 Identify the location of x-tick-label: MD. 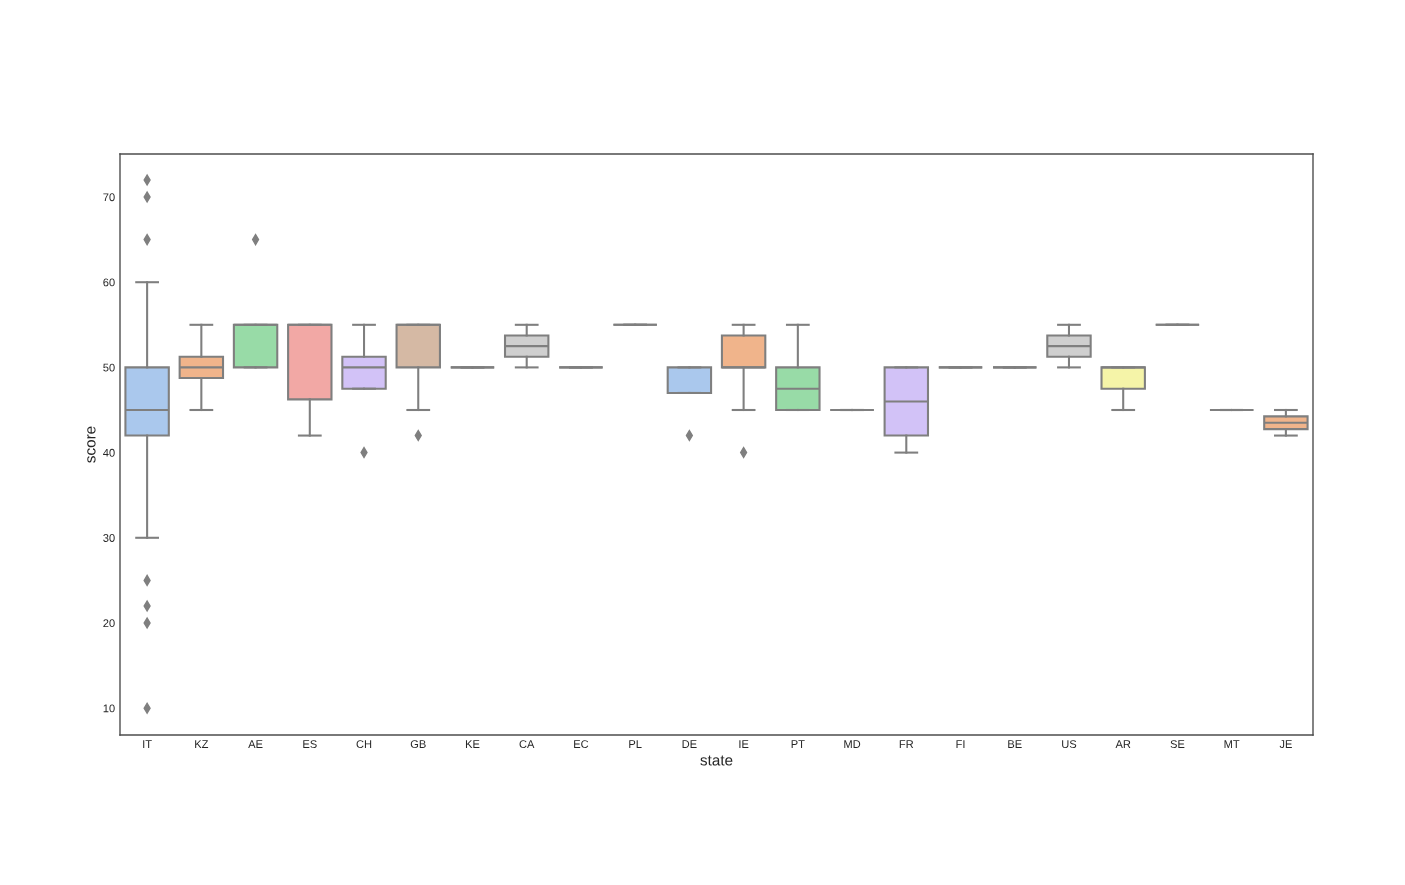
(852, 744).